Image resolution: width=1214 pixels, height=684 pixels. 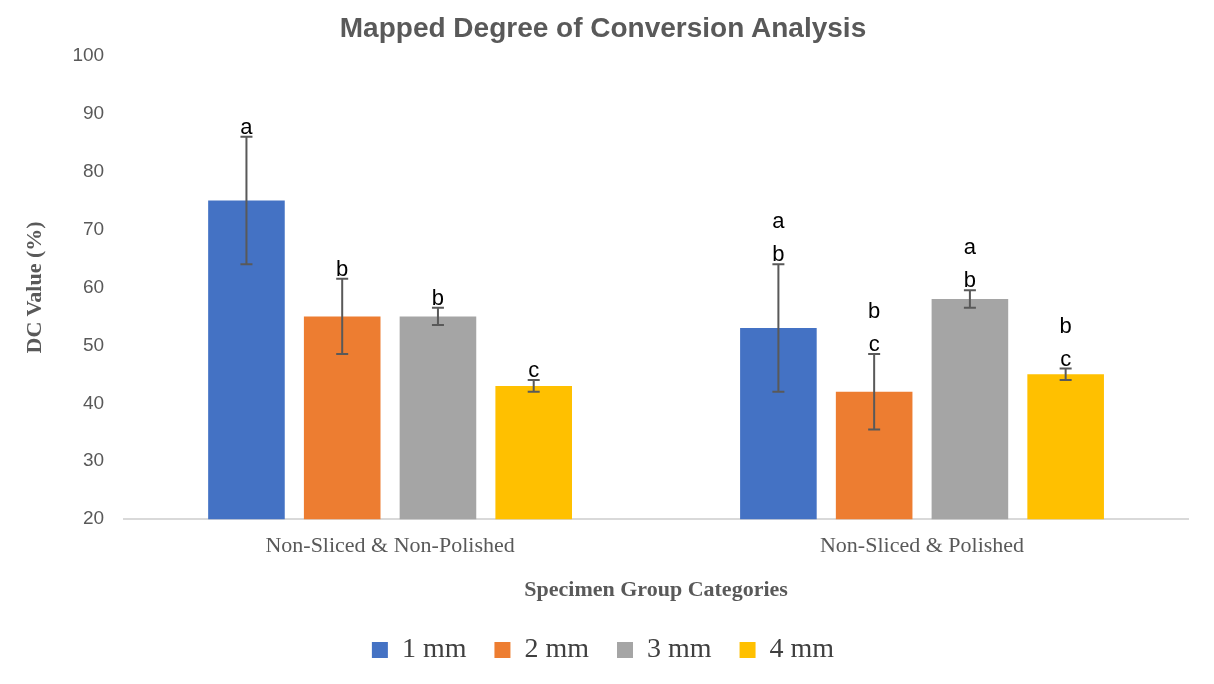 What do you see at coordinates (93, 460) in the screenshot?
I see `y-tick-label: 30` at bounding box center [93, 460].